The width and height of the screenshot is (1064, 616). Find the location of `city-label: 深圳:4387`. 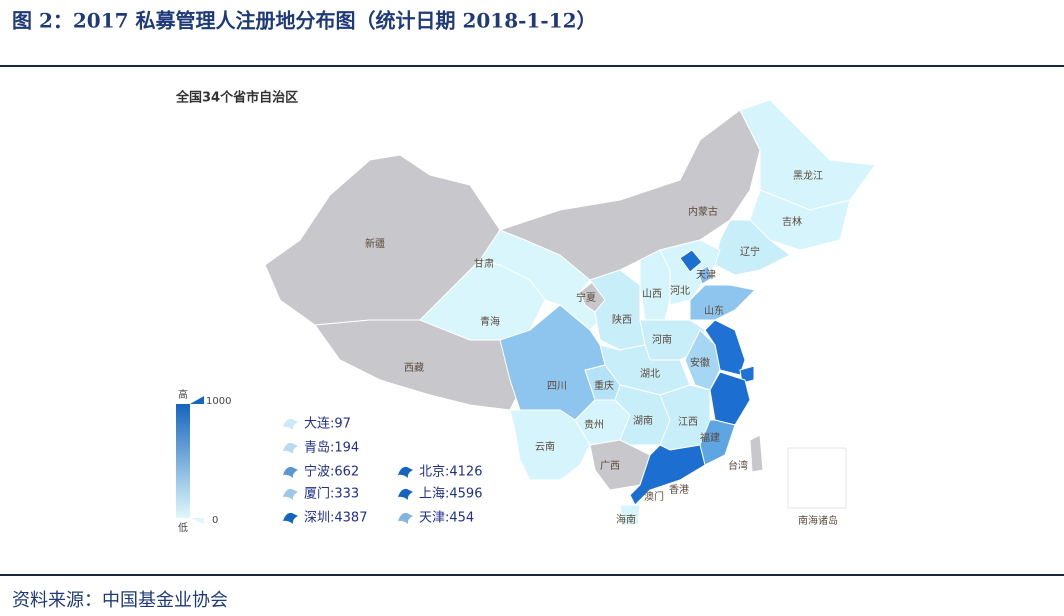

city-label: 深圳:4387 is located at coordinates (335, 518).